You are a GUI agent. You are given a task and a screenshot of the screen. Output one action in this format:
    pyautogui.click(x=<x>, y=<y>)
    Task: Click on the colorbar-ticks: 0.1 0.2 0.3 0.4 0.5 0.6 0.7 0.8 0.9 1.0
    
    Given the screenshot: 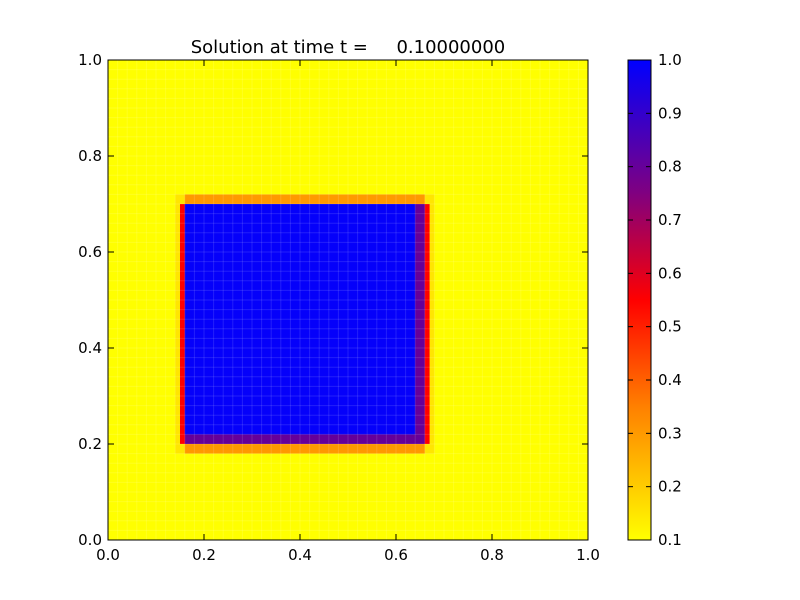 What is the action you would take?
    pyautogui.click(x=655, y=300)
    